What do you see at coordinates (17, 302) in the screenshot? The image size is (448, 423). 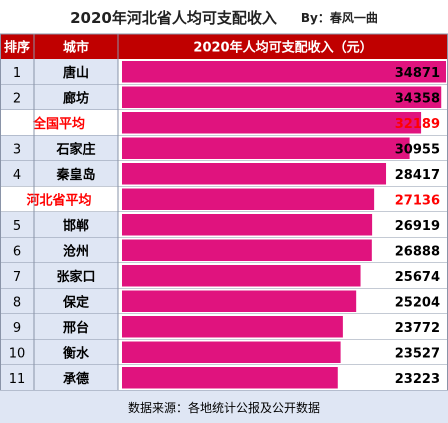 I see `rank-label: 8` at bounding box center [17, 302].